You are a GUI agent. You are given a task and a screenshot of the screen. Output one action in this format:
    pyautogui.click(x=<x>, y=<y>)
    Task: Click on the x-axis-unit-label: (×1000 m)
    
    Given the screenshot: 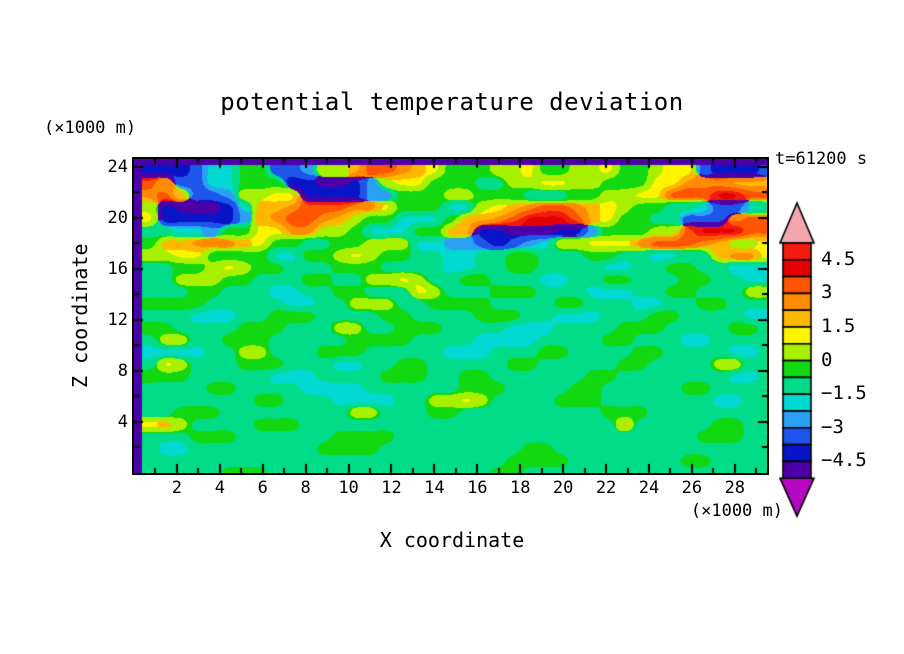 What is the action you would take?
    pyautogui.click(x=736, y=511)
    